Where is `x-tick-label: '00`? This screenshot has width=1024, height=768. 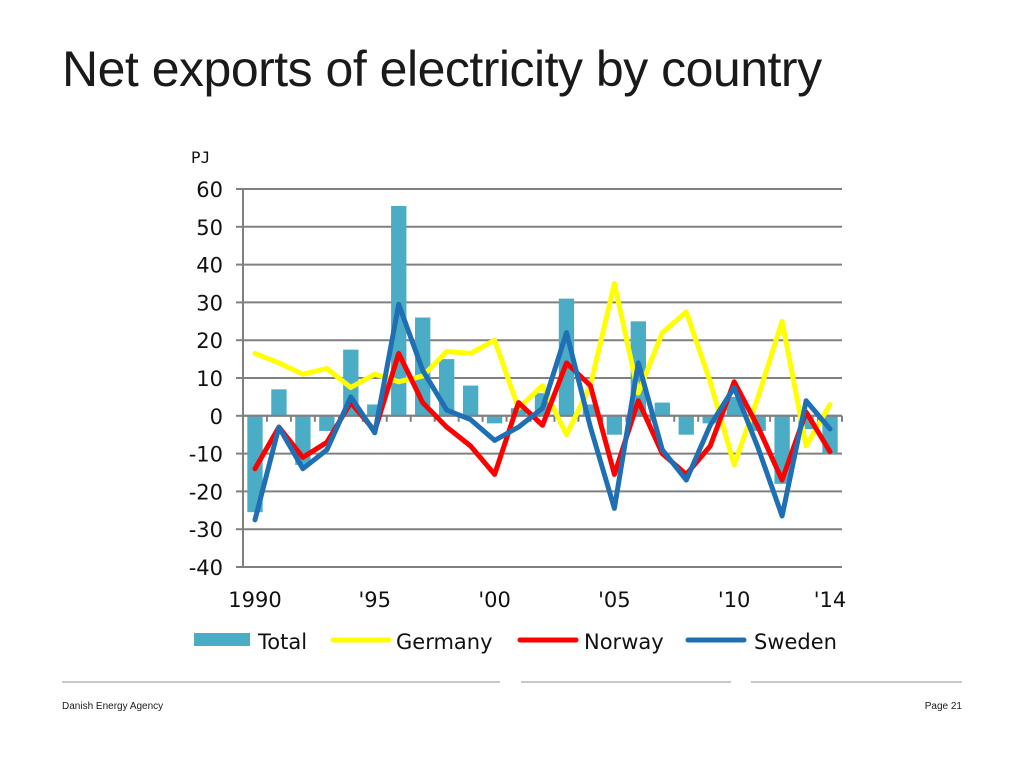 x-tick-label: '00 is located at coordinates (494, 600).